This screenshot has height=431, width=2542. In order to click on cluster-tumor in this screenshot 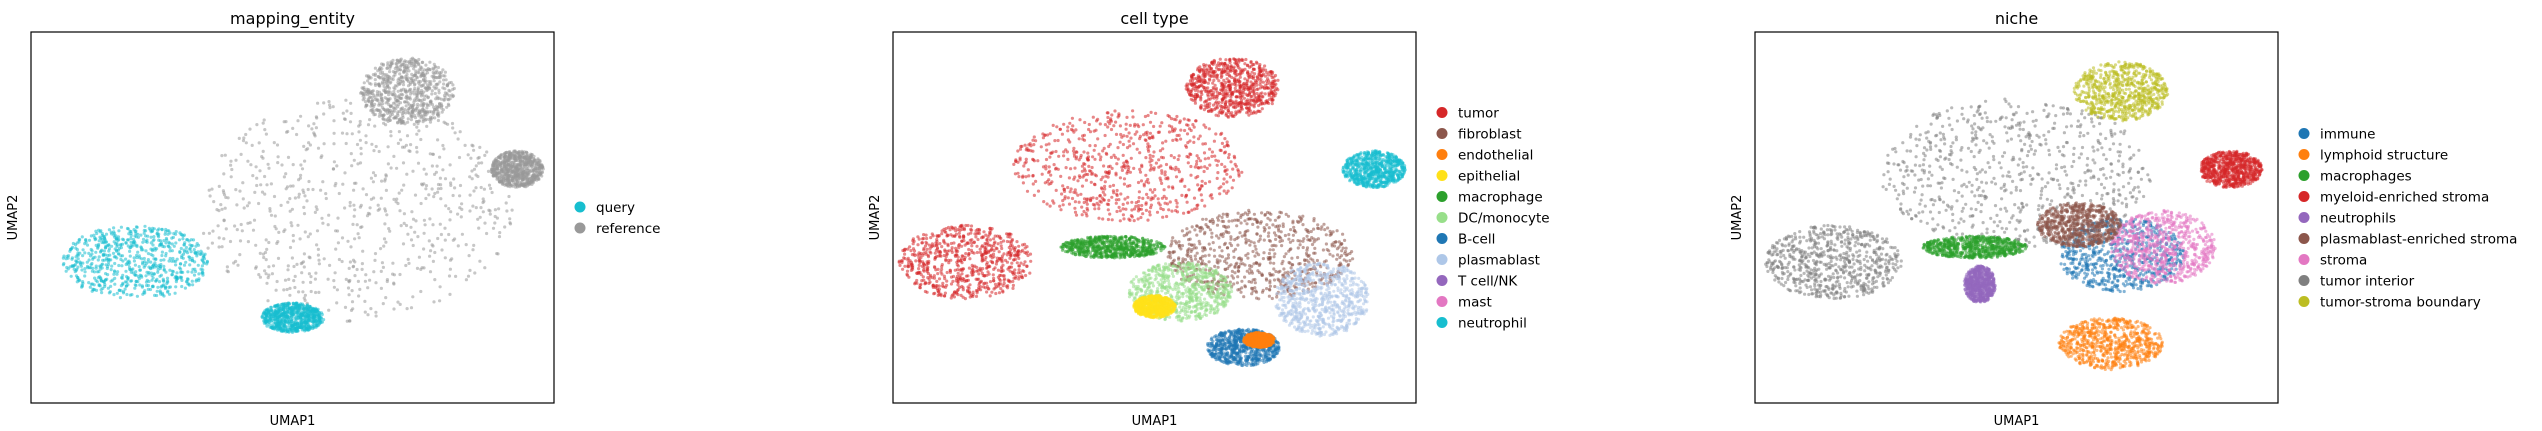, I will do `click(1232, 88)`.